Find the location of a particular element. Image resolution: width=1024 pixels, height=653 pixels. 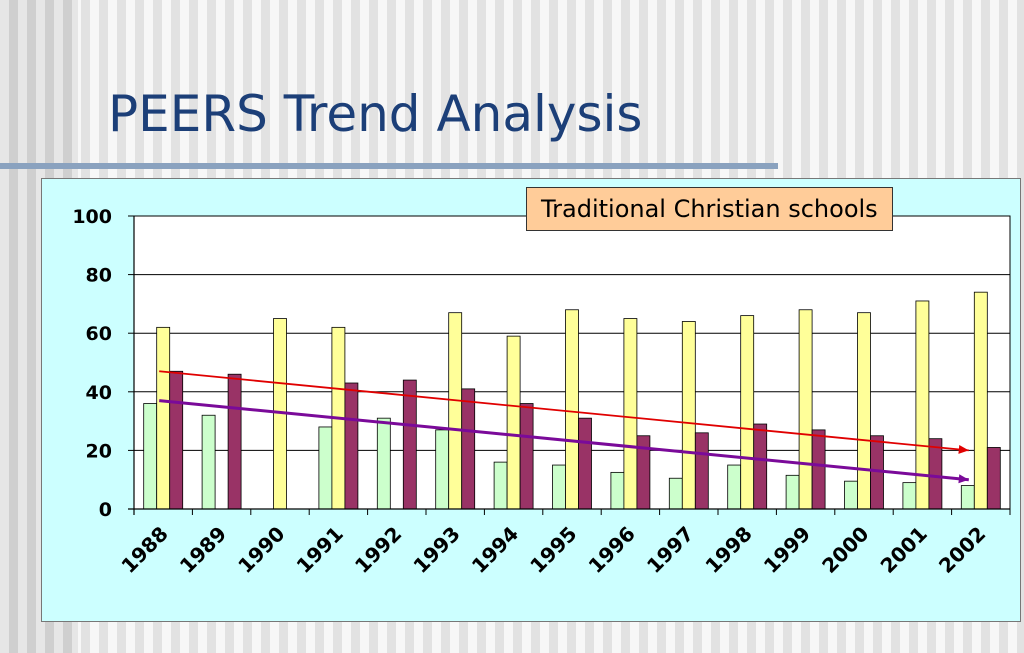

trendline-purple is located at coordinates (564, 440).